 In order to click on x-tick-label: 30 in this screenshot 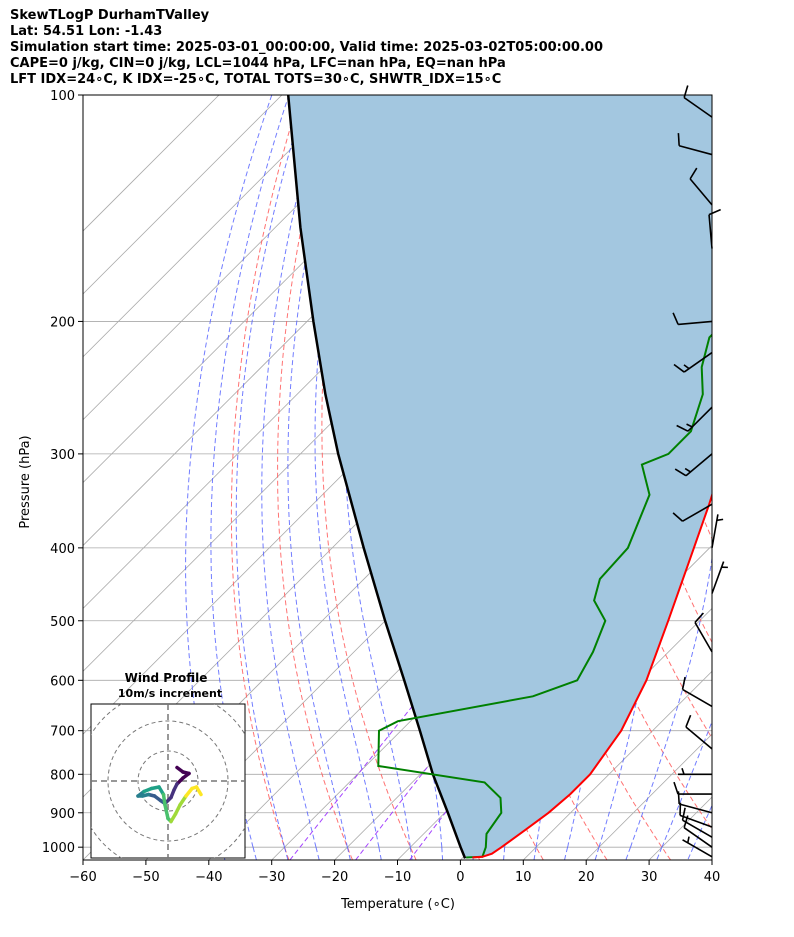, I will do `click(649, 877)`.